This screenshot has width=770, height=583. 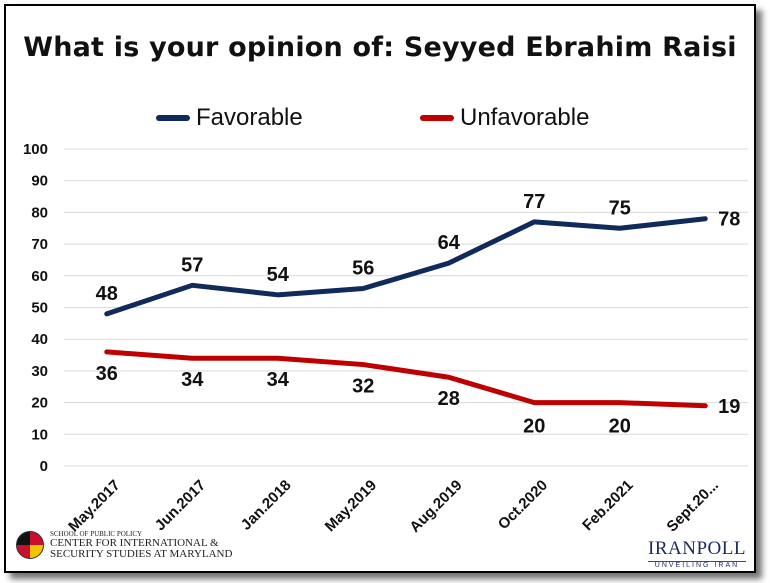 What do you see at coordinates (39, 339) in the screenshot?
I see `y-tick-label: 40` at bounding box center [39, 339].